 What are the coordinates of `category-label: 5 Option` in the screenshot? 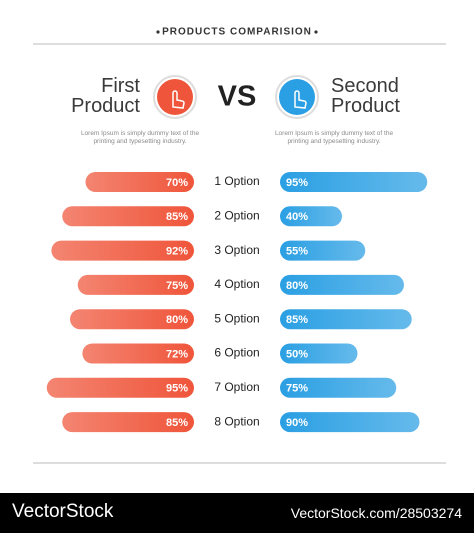 It's located at (236, 318).